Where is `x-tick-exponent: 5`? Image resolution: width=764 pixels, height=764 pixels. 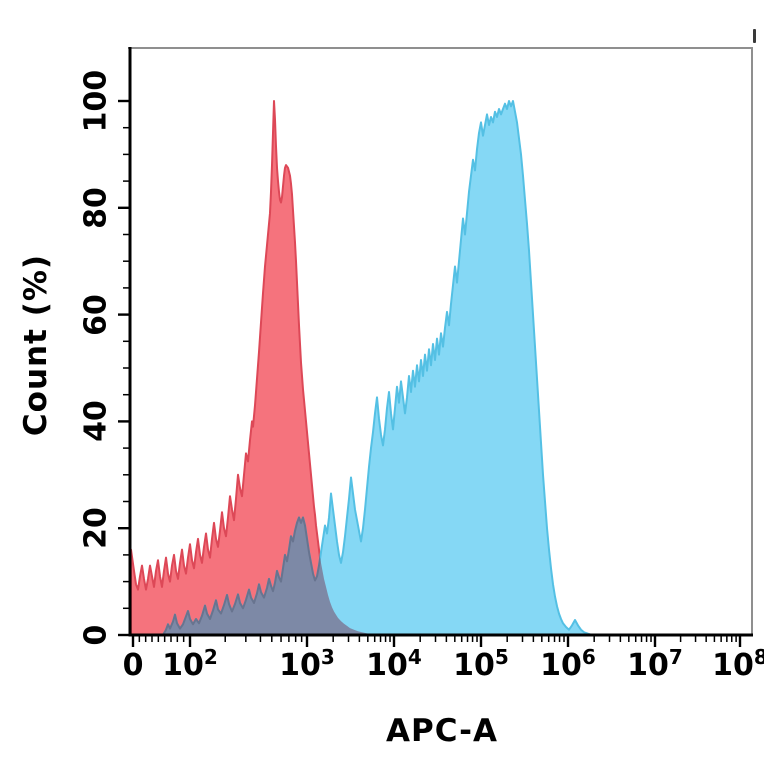 x-tick-exponent: 5 is located at coordinates (501, 657).